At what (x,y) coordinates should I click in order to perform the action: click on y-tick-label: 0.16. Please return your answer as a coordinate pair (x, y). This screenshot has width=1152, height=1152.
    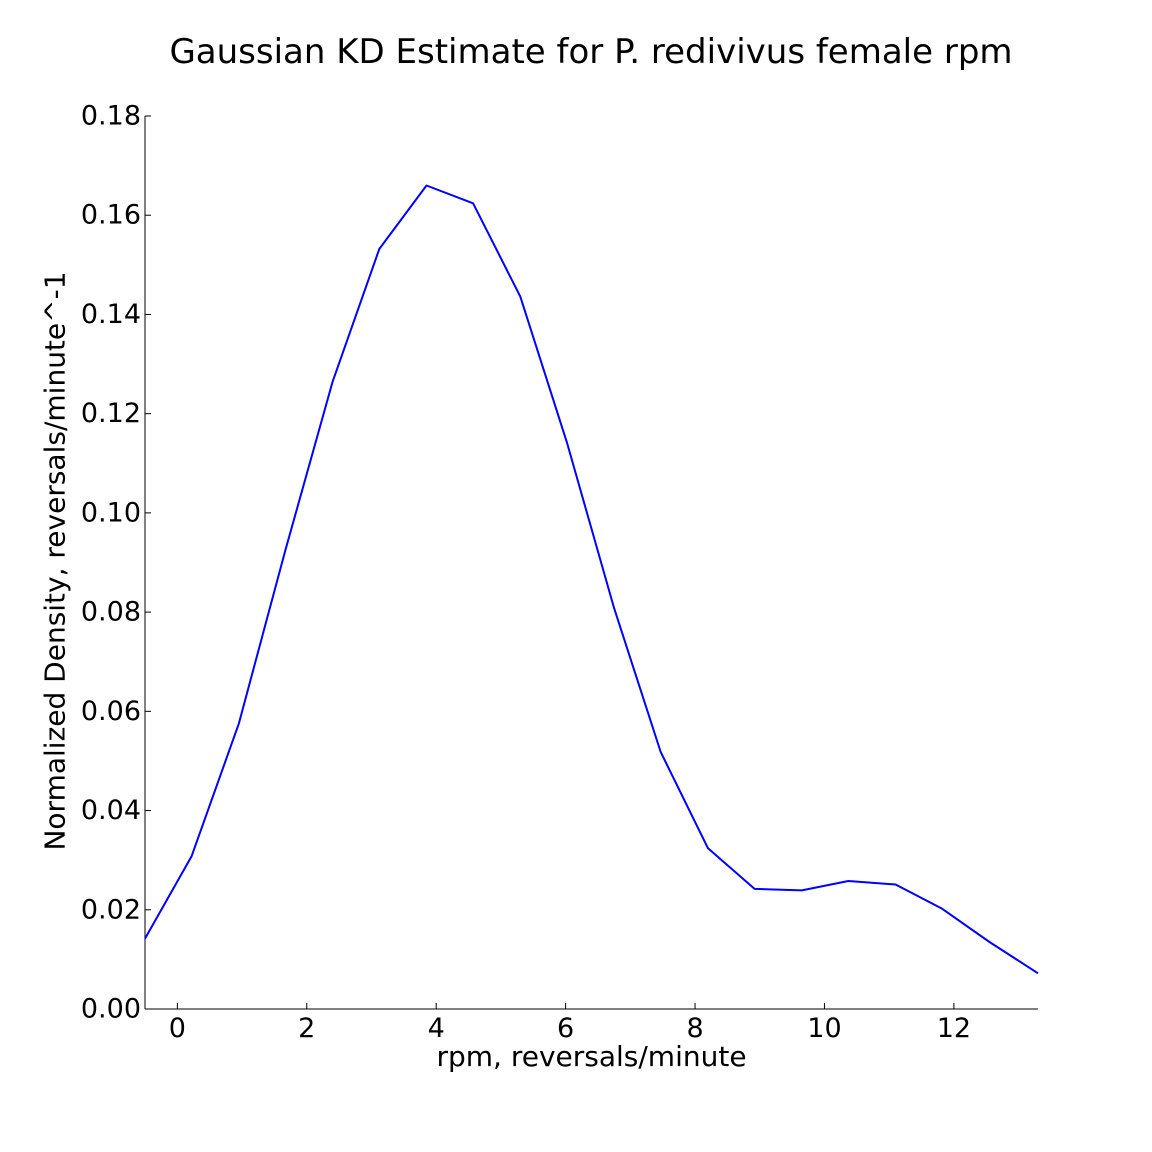
    Looking at the image, I should click on (111, 215).